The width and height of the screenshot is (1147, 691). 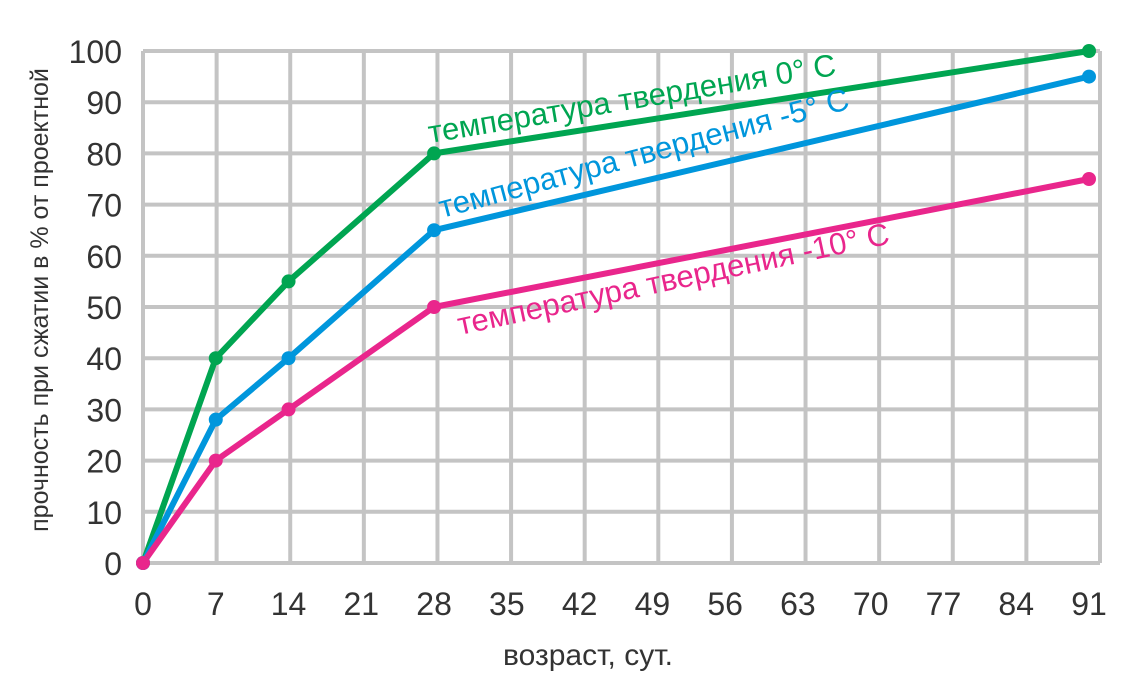 I want to click on y-tick-label: 20, so click(x=104, y=462).